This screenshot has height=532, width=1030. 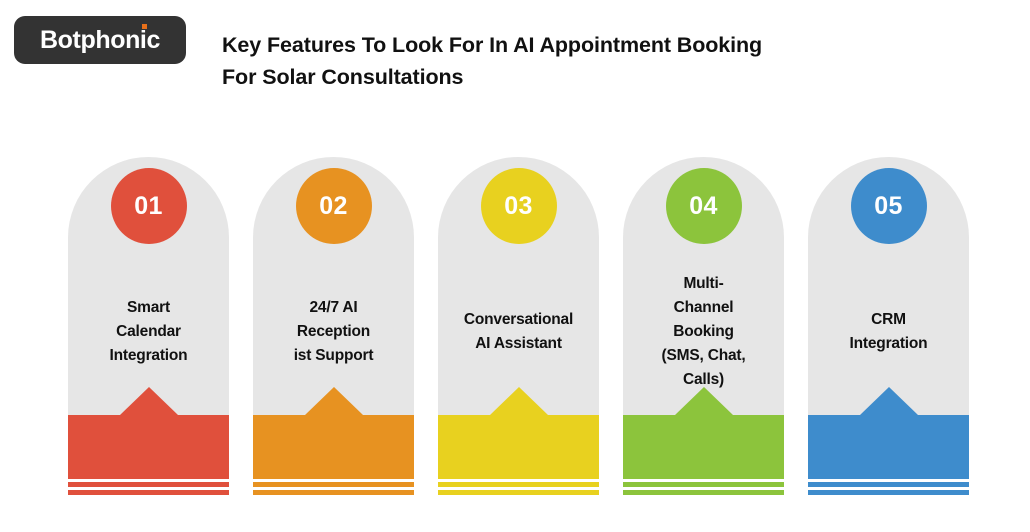 I want to click on card-caption-text: 24/7 AI Reception ist Support, so click(x=333, y=331).